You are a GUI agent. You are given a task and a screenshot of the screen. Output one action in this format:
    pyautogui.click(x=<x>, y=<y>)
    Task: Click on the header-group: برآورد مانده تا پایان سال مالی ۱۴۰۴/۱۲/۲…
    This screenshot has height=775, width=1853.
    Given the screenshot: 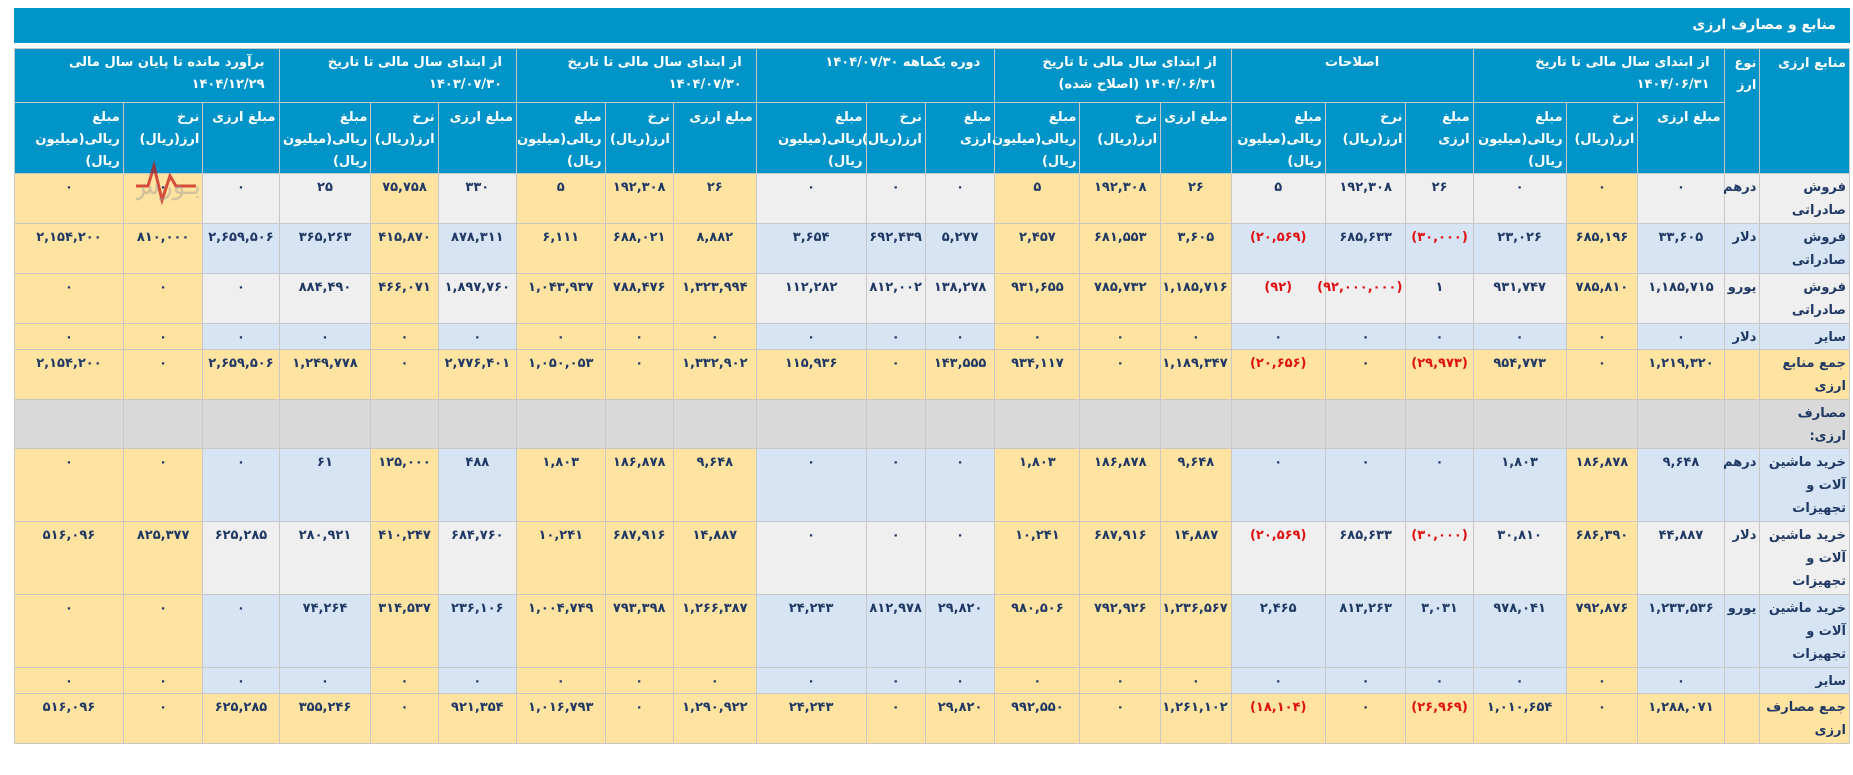 What is the action you would take?
    pyautogui.click(x=147, y=75)
    